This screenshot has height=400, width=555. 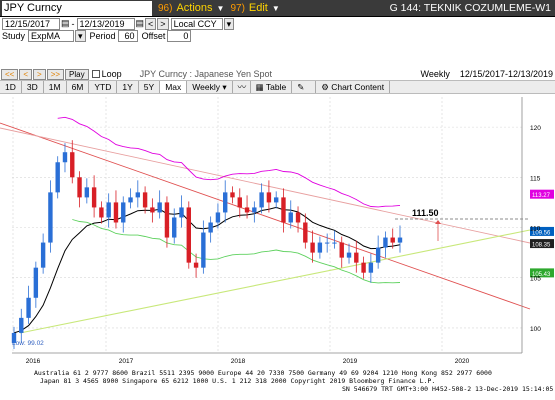 I want to click on loop-checkbox, so click(x=95, y=74).